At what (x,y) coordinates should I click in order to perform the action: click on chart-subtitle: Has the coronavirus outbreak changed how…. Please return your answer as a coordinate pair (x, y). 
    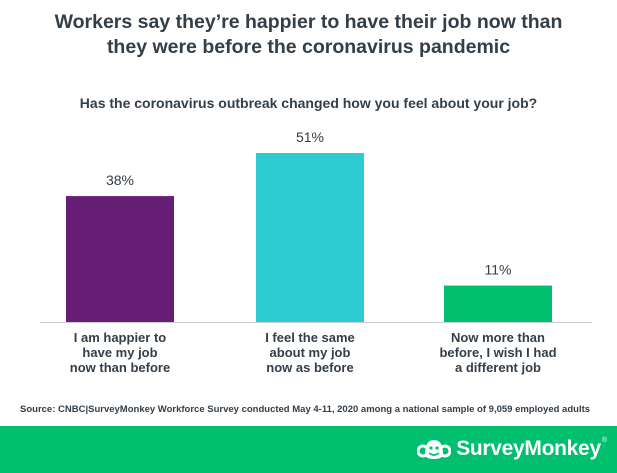
    Looking at the image, I should click on (308, 103).